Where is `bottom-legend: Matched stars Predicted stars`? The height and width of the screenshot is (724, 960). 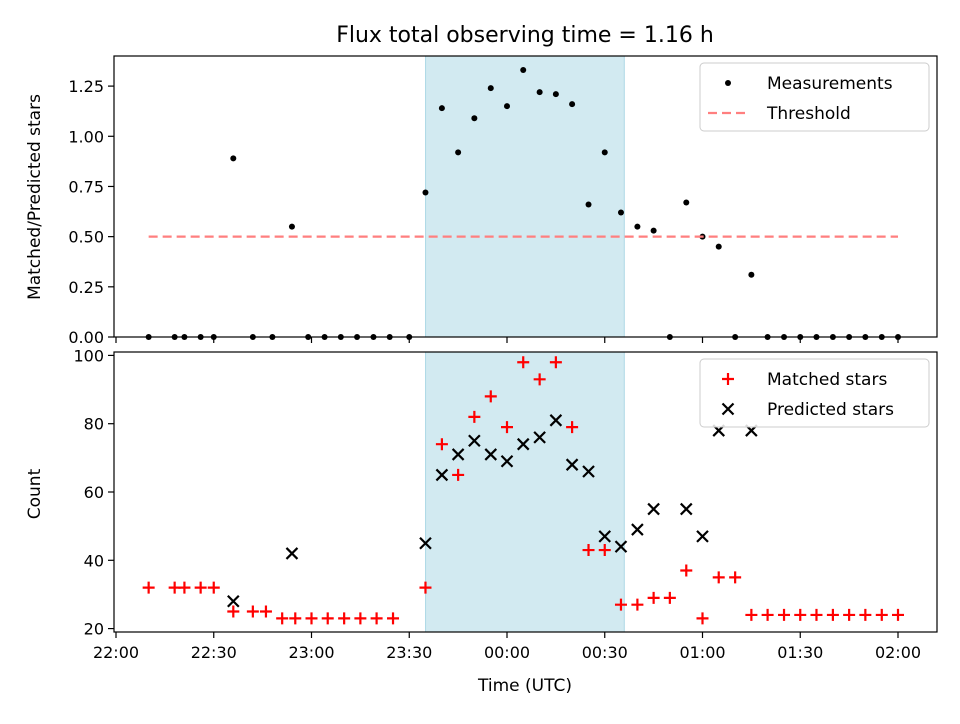
bottom-legend: Matched stars Predicted stars is located at coordinates (814, 393).